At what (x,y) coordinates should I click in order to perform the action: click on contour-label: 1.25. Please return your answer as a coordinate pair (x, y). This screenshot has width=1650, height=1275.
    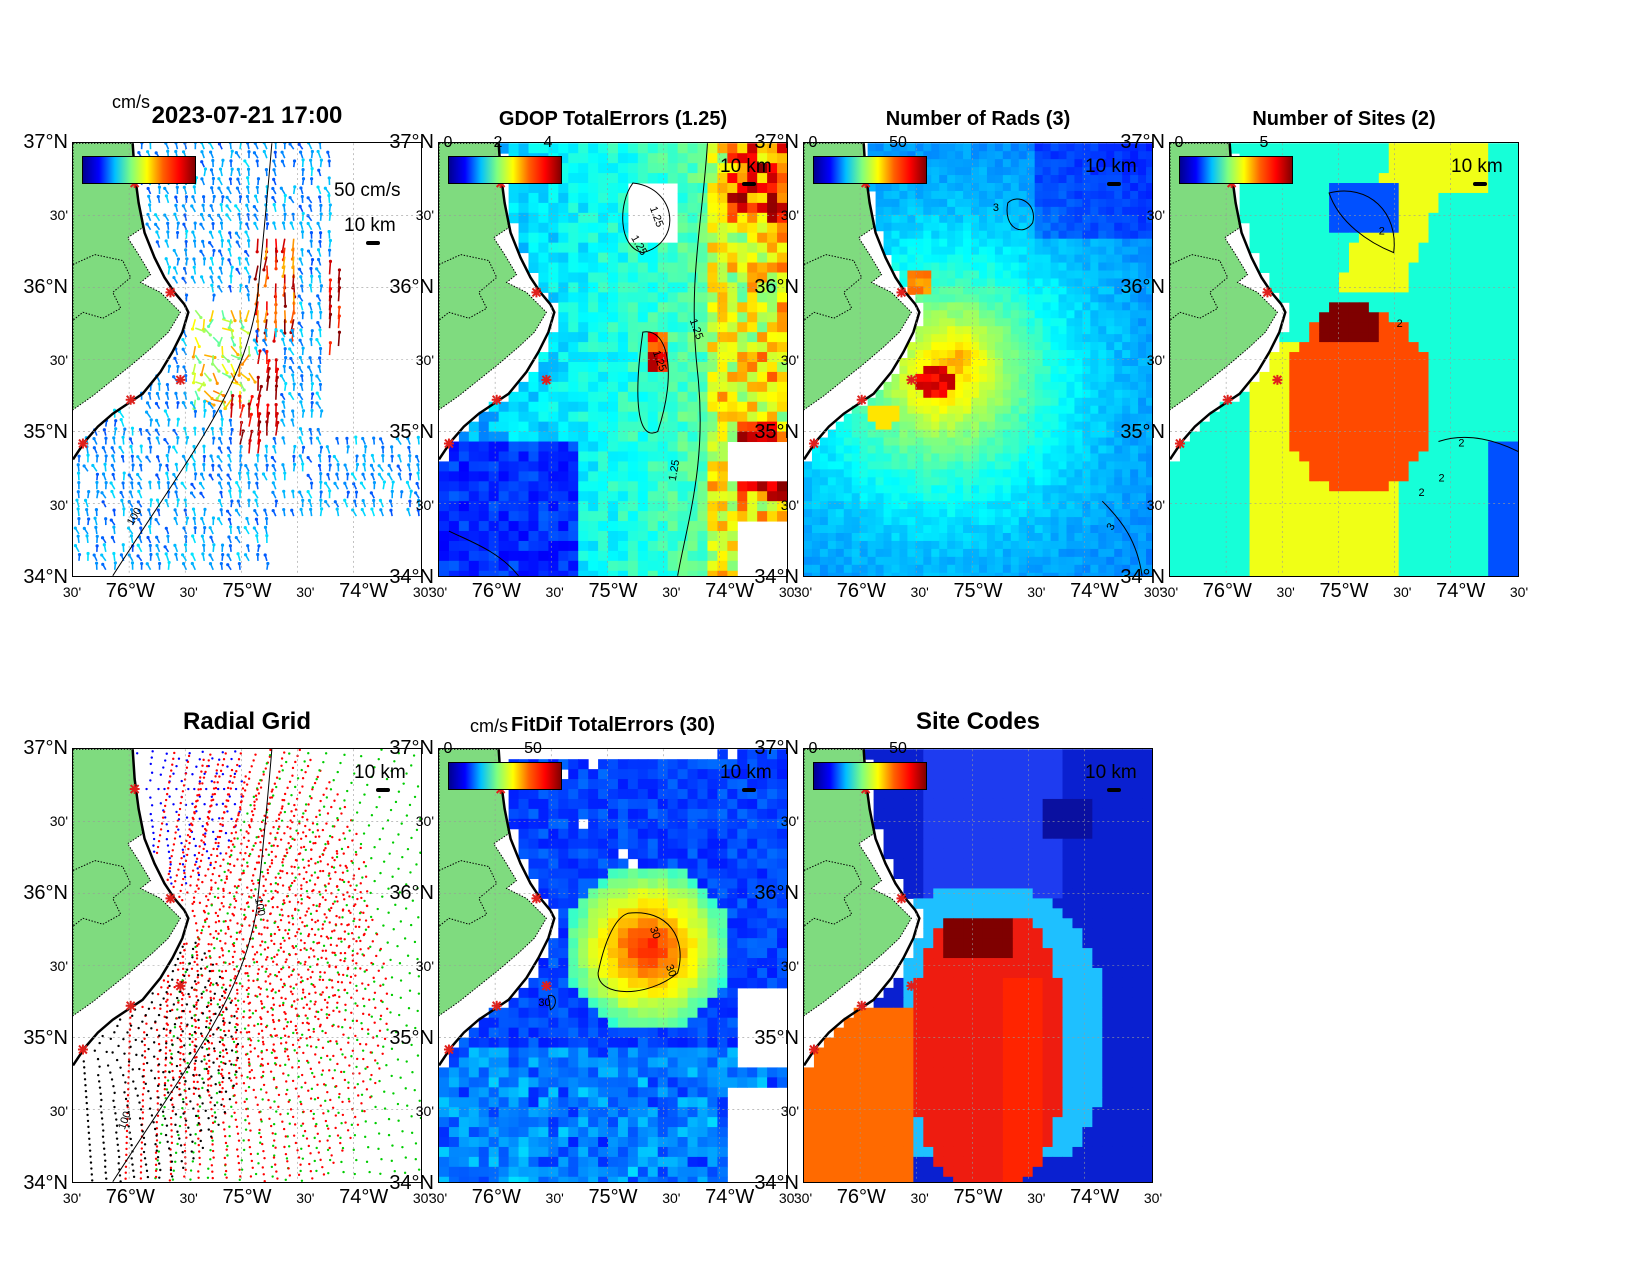
    Looking at the image, I should click on (656, 217).